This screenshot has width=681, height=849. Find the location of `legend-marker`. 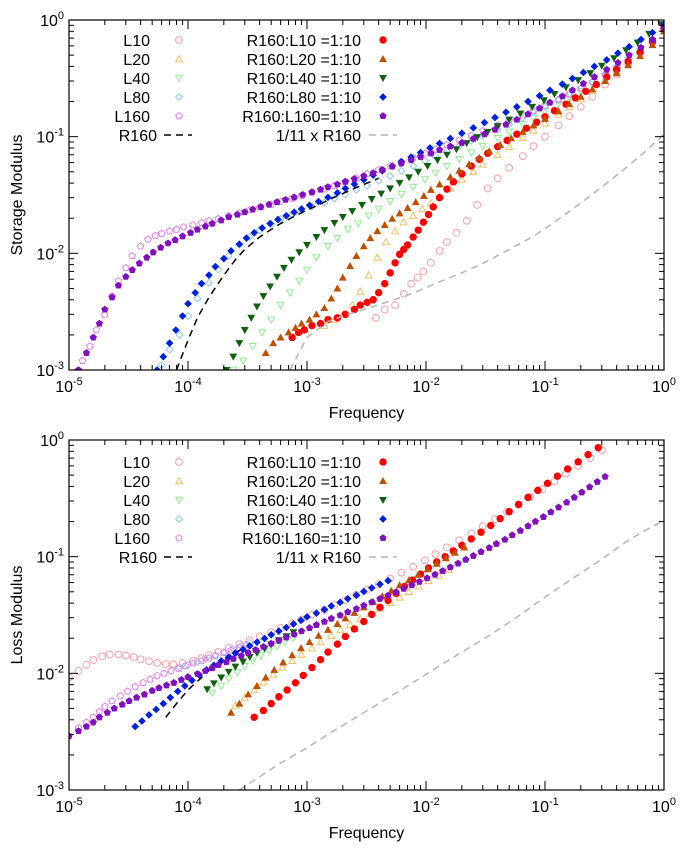

legend-marker is located at coordinates (383, 500).